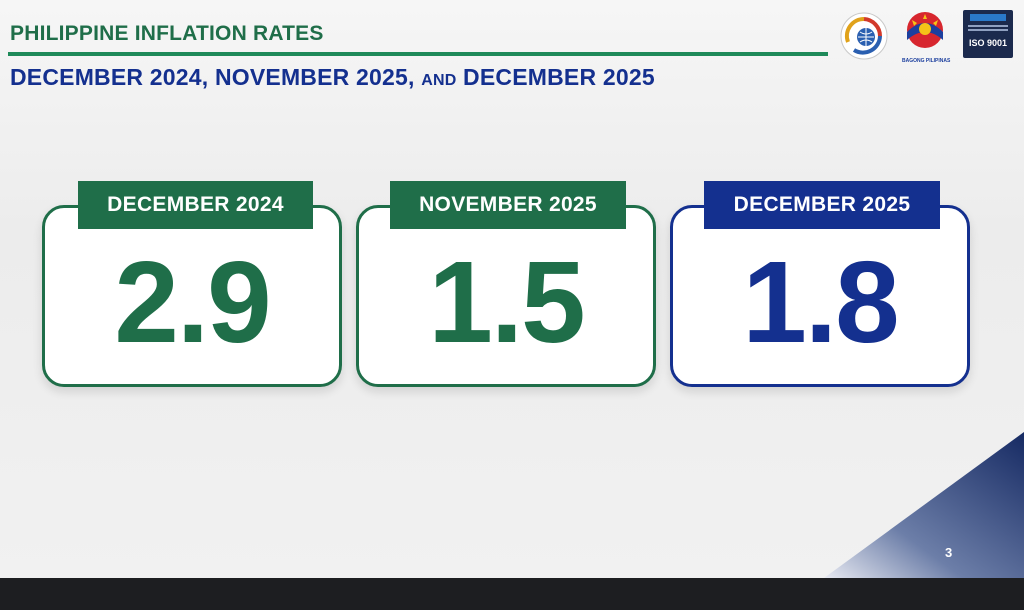 Image resolution: width=1024 pixels, height=610 pixels. Describe the element at coordinates (988, 43) in the screenshot. I see `iso-badge-label: ISO 9001` at that location.